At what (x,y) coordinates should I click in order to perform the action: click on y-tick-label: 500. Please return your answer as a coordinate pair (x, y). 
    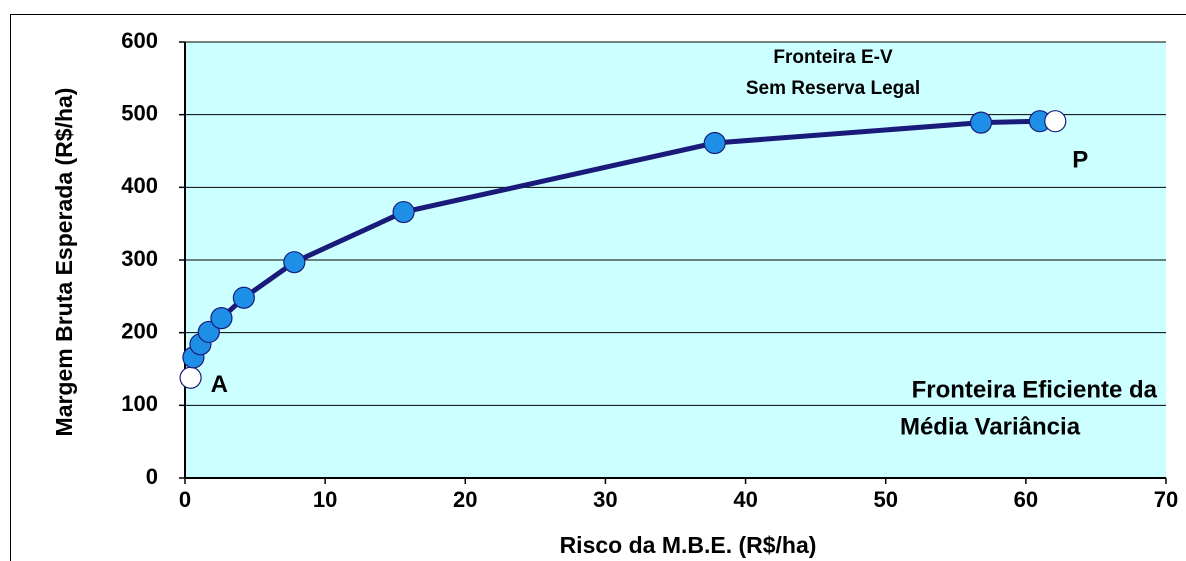
    Looking at the image, I should click on (139, 112).